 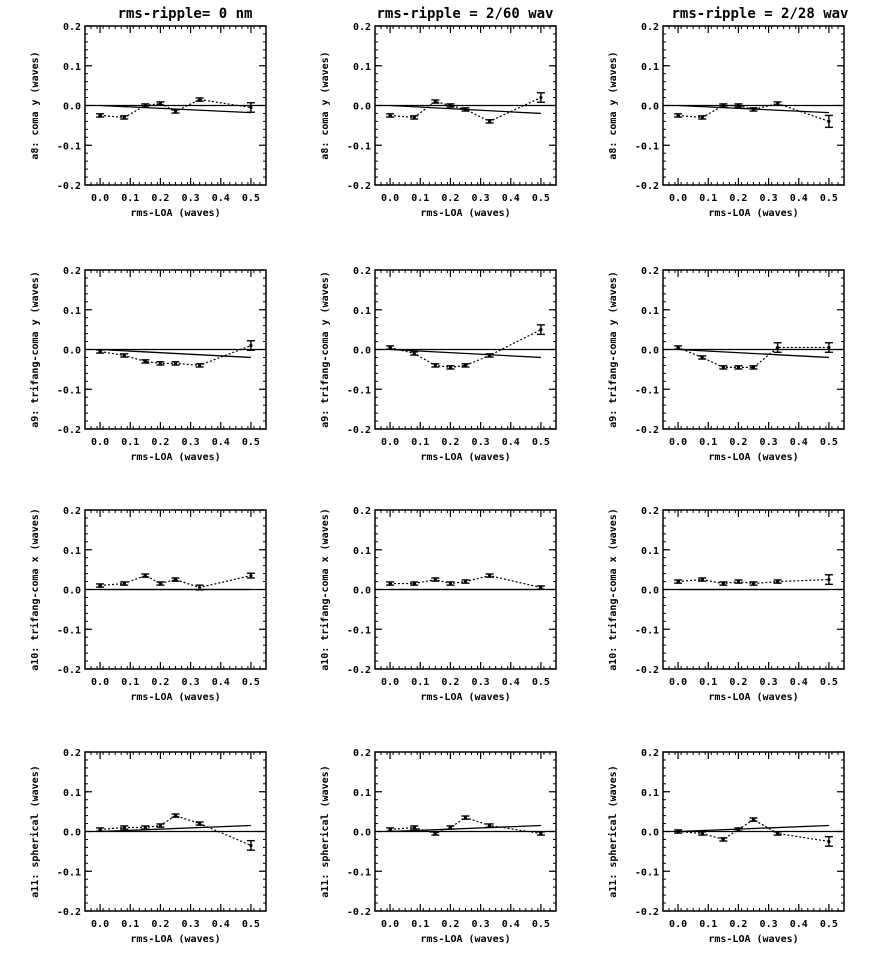 What do you see at coordinates (613, 105) in the screenshot?
I see `y-axis-label: a8: coma y (waves)` at bounding box center [613, 105].